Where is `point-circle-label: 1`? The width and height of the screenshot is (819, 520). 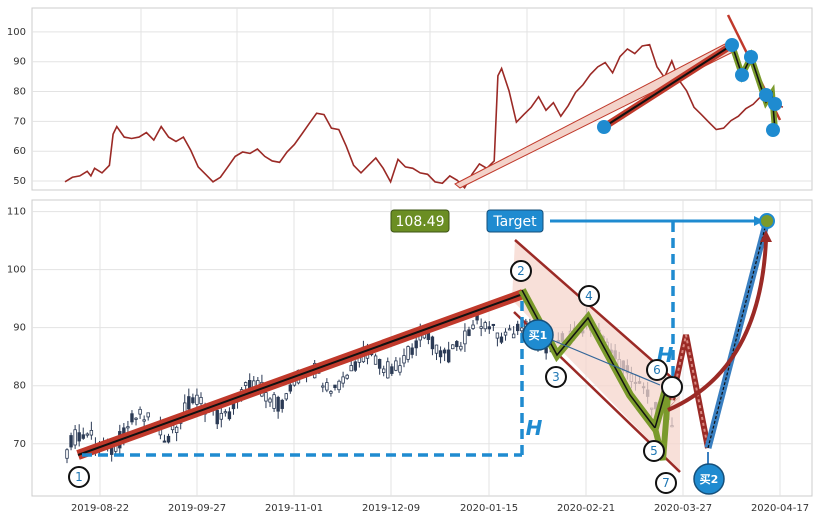
point-circle-label: 1 is located at coordinates (79, 477).